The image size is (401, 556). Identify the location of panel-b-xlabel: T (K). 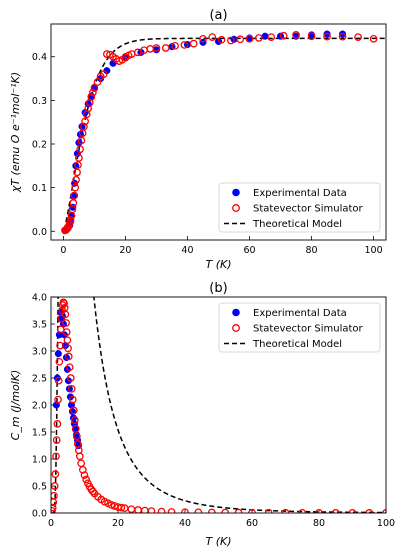
(218, 541).